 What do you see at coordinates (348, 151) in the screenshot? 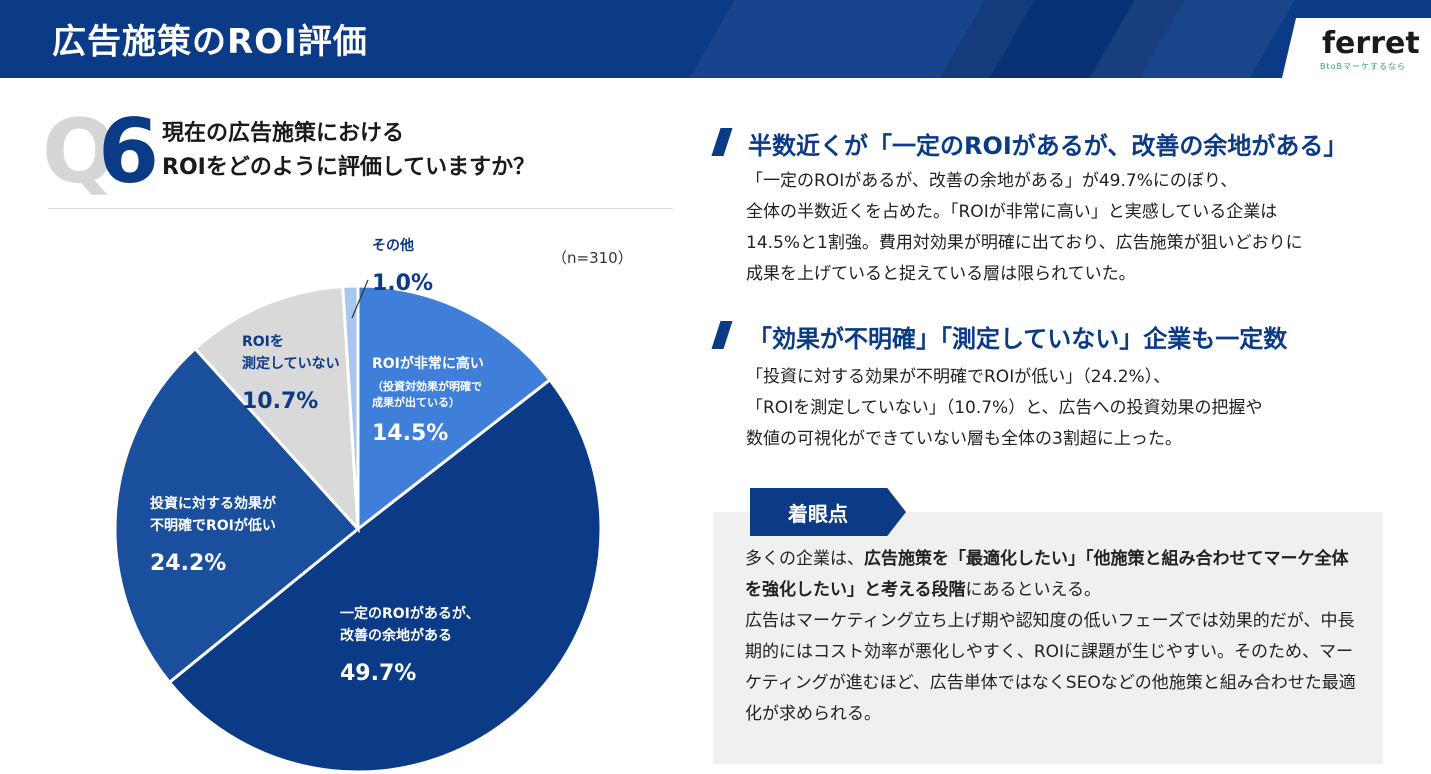
I see `question-text: 現在の広告施策における ROIをどのように評価していますか？` at bounding box center [348, 151].